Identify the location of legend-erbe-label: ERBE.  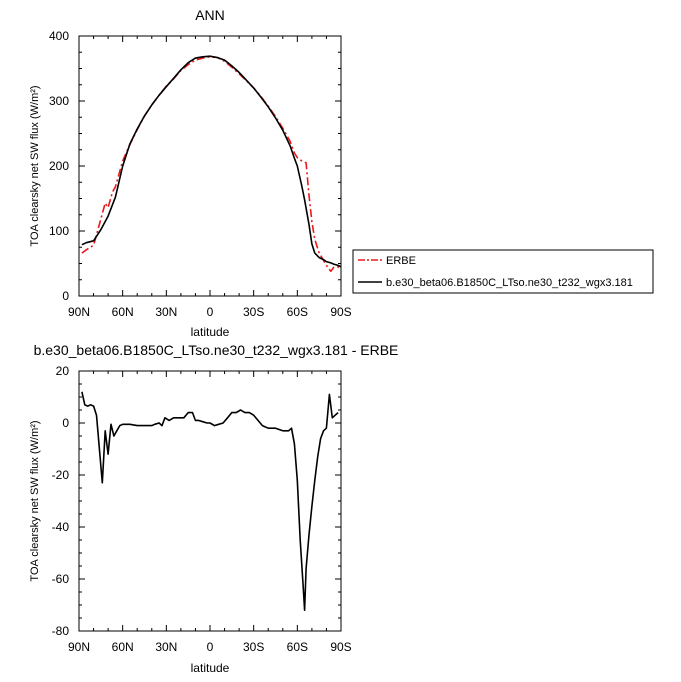
(401, 261).